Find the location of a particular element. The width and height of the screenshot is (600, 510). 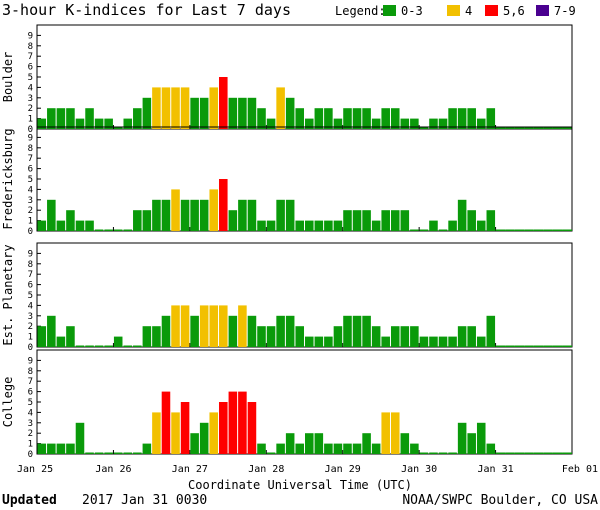

panel-label: Est. Planetary is located at coordinates (8, 294).